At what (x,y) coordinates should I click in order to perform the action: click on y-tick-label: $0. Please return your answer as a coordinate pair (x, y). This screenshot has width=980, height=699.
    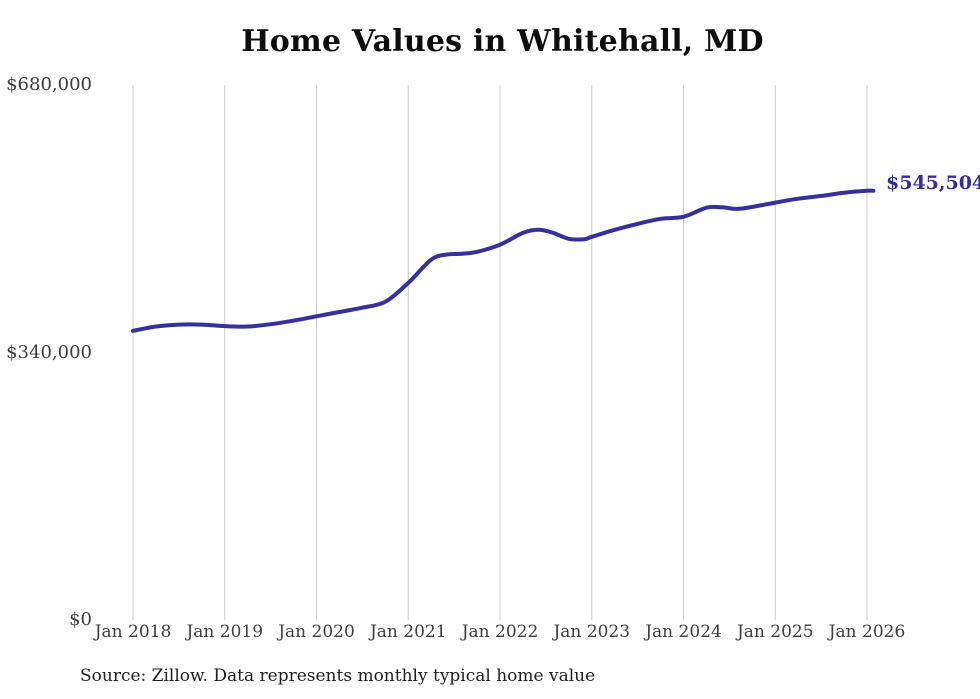
    Looking at the image, I should click on (80, 619).